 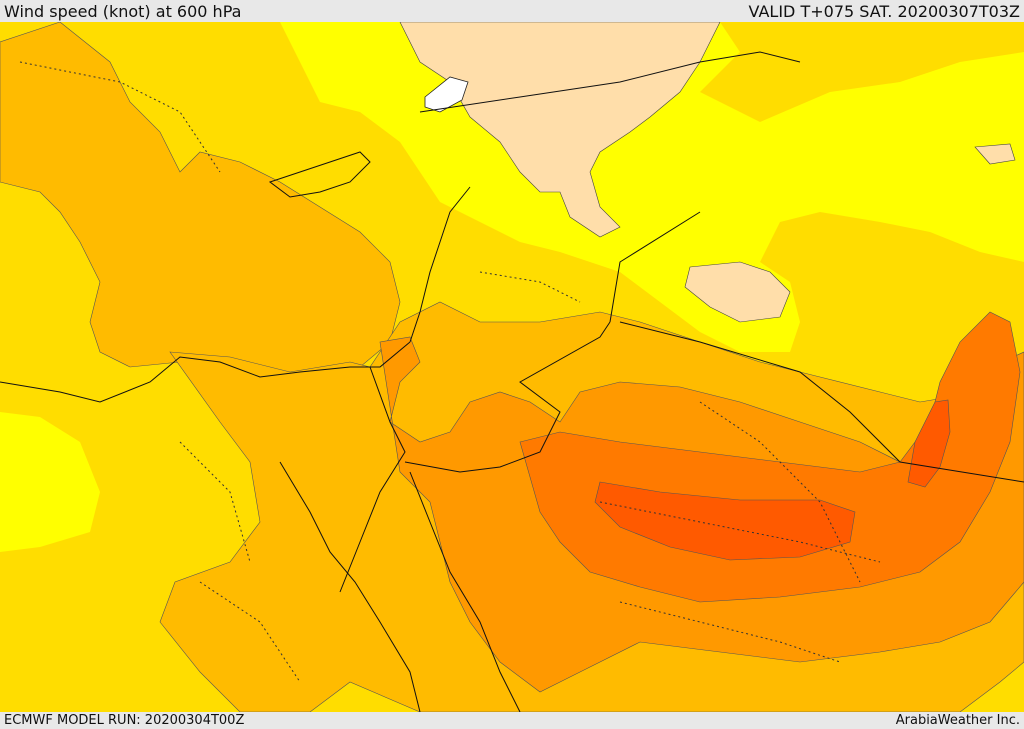 What do you see at coordinates (957, 720) in the screenshot?
I see `credit-label: ArabiaWeather Inc.` at bounding box center [957, 720].